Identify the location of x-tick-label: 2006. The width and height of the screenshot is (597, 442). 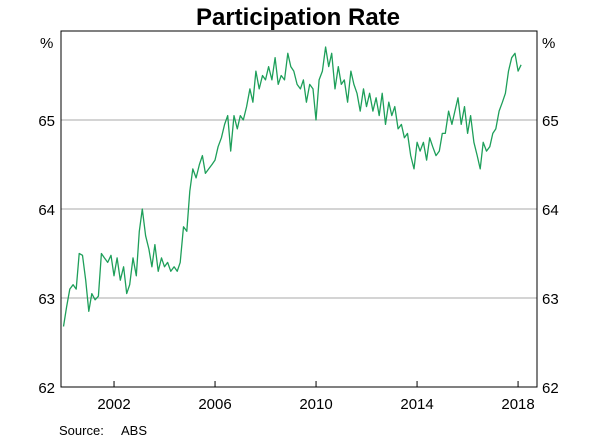
(214, 404).